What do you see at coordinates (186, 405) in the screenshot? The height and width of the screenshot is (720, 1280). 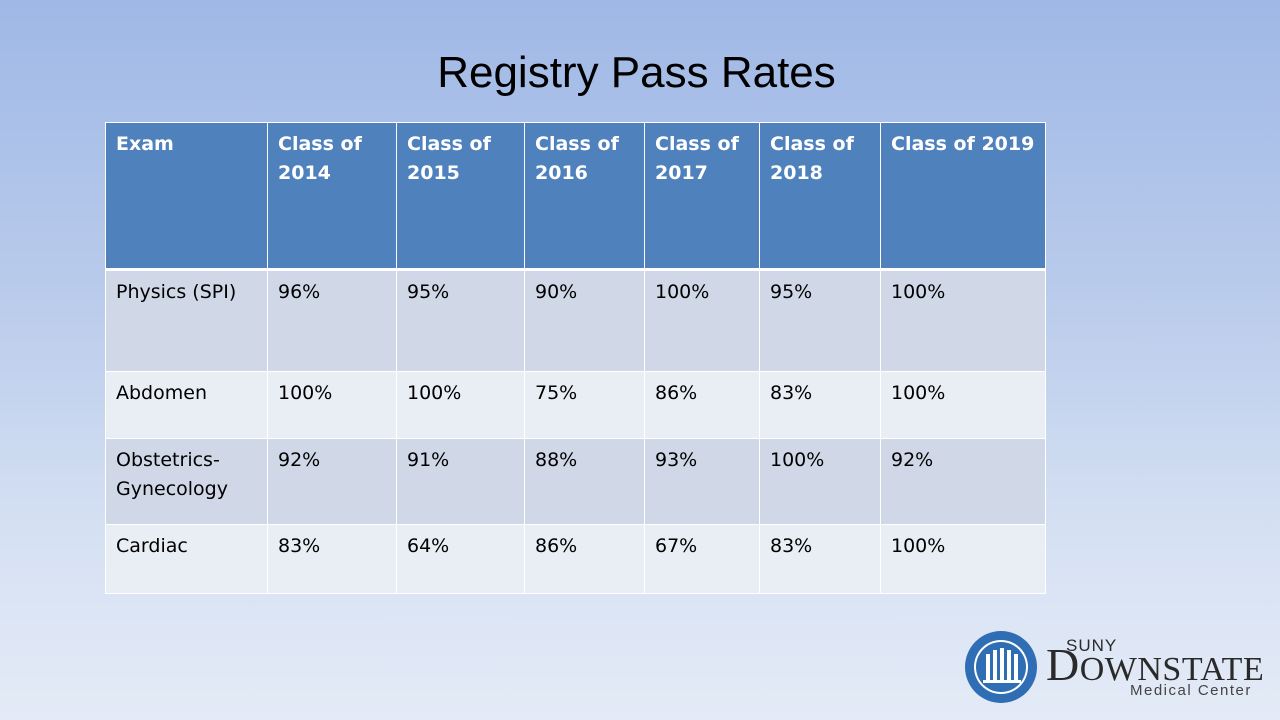 I see `exam-cell: Abdomen` at bounding box center [186, 405].